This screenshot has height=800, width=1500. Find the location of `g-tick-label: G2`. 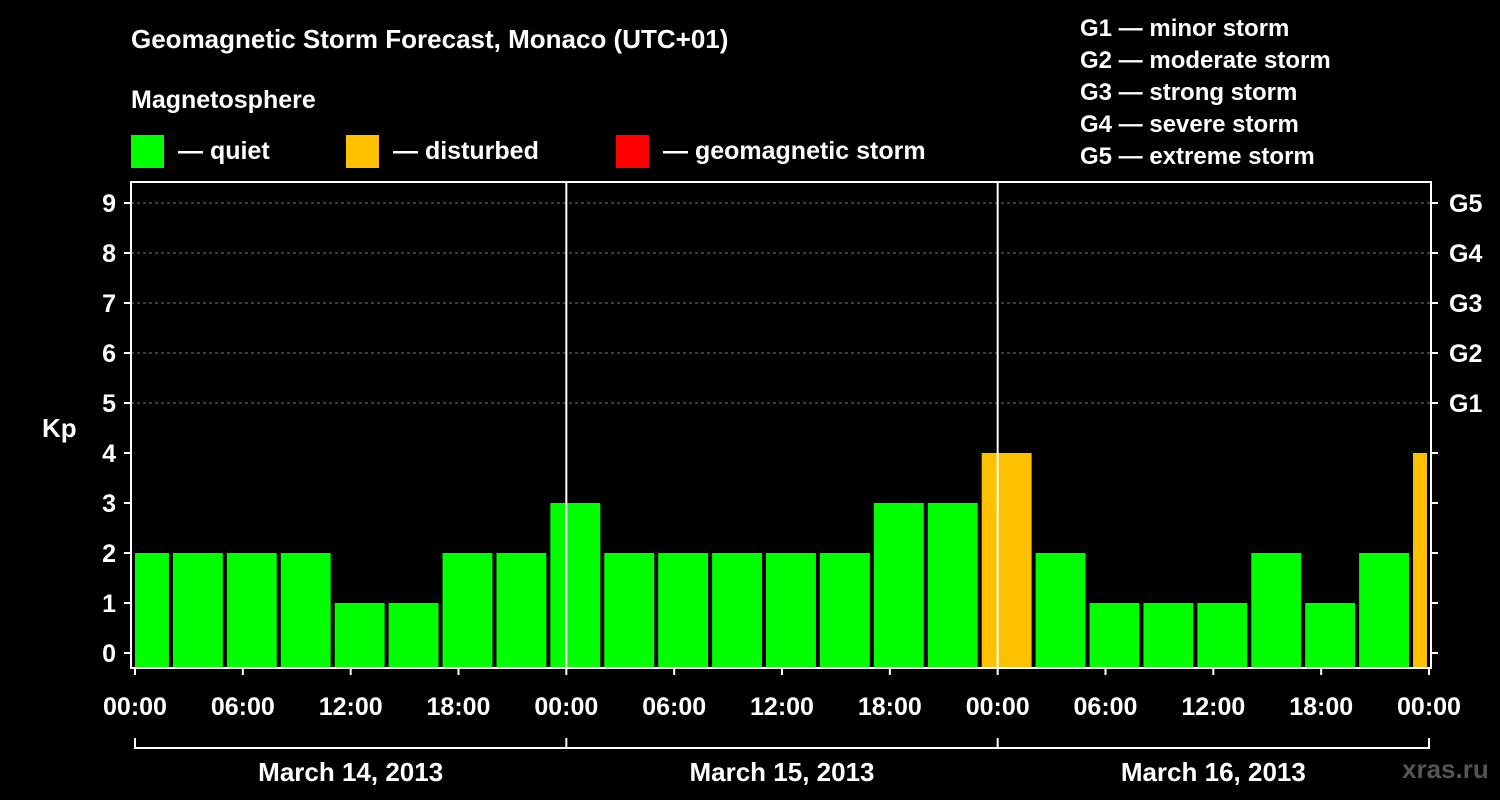

g-tick-label: G2 is located at coordinates (1465, 354).